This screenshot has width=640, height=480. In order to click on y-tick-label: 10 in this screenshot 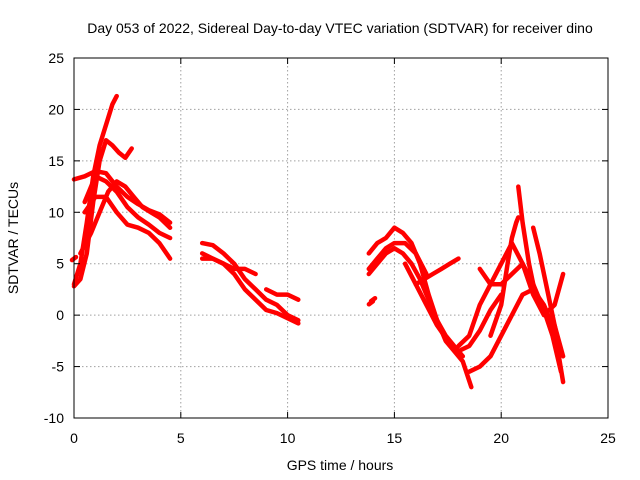, I will do `click(56, 212)`.